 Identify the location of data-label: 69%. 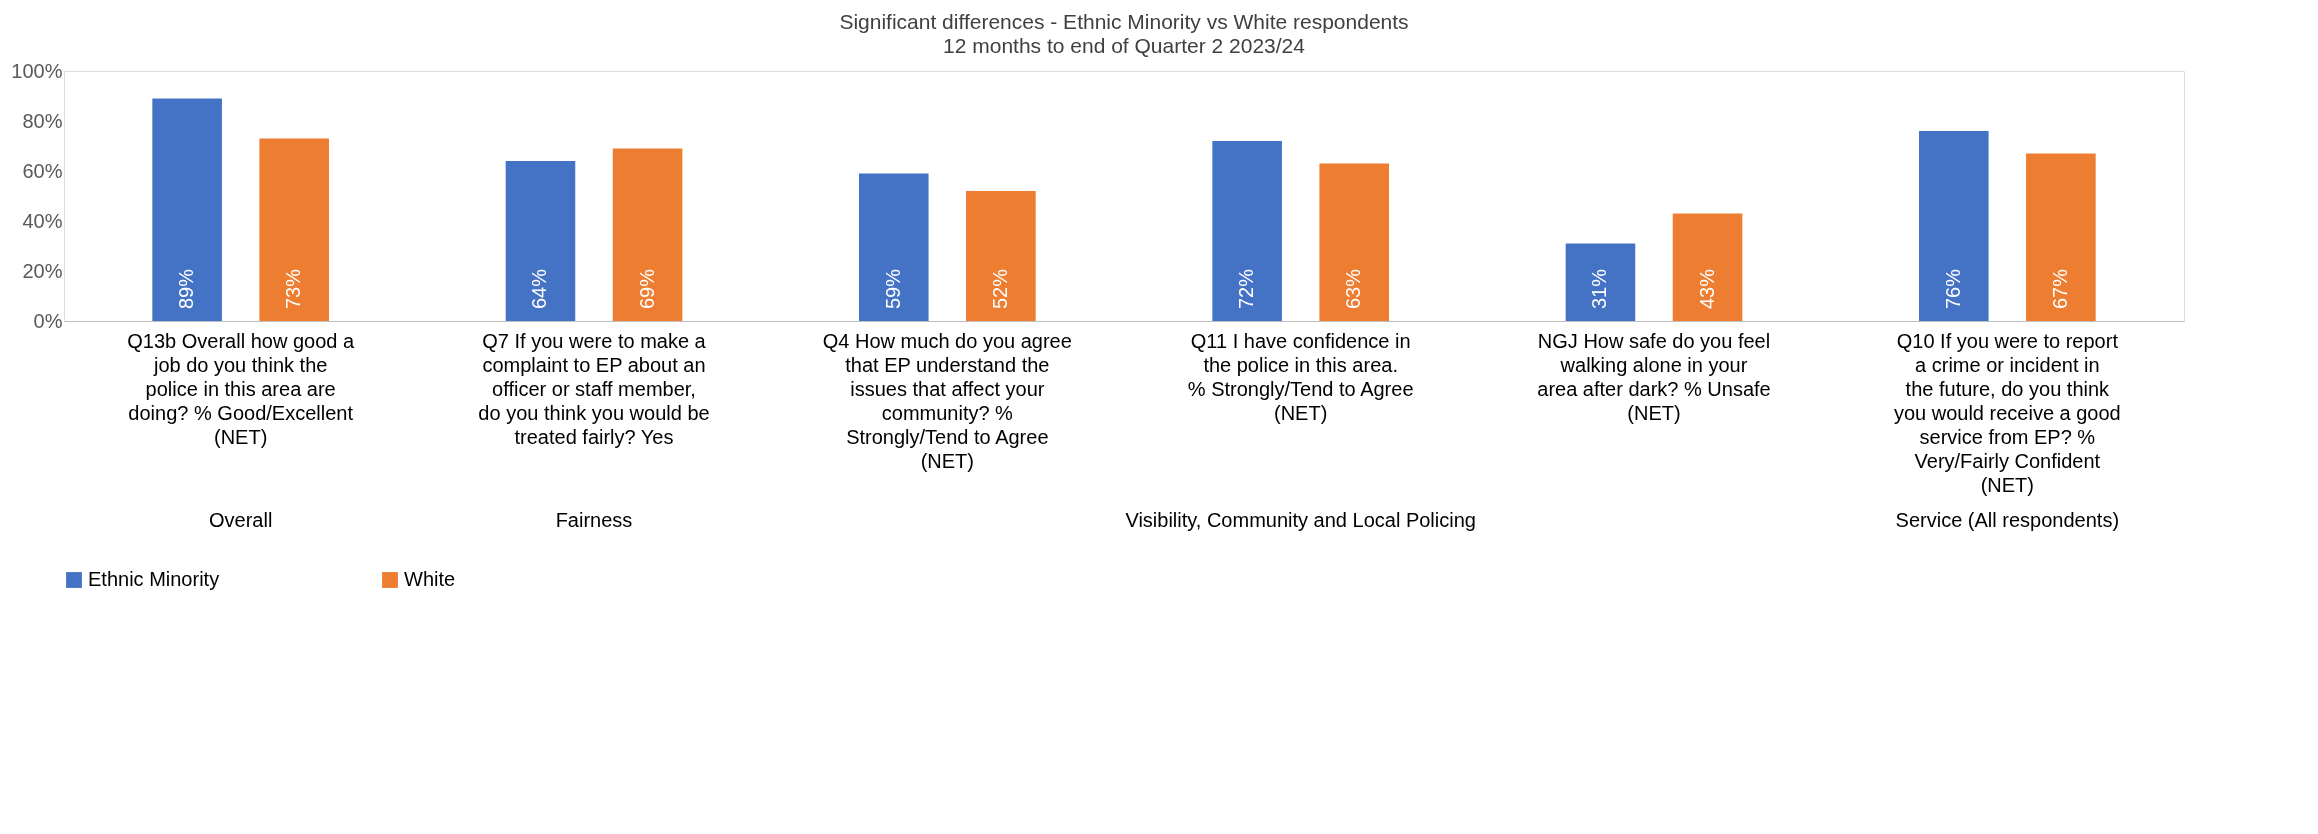
(646, 288).